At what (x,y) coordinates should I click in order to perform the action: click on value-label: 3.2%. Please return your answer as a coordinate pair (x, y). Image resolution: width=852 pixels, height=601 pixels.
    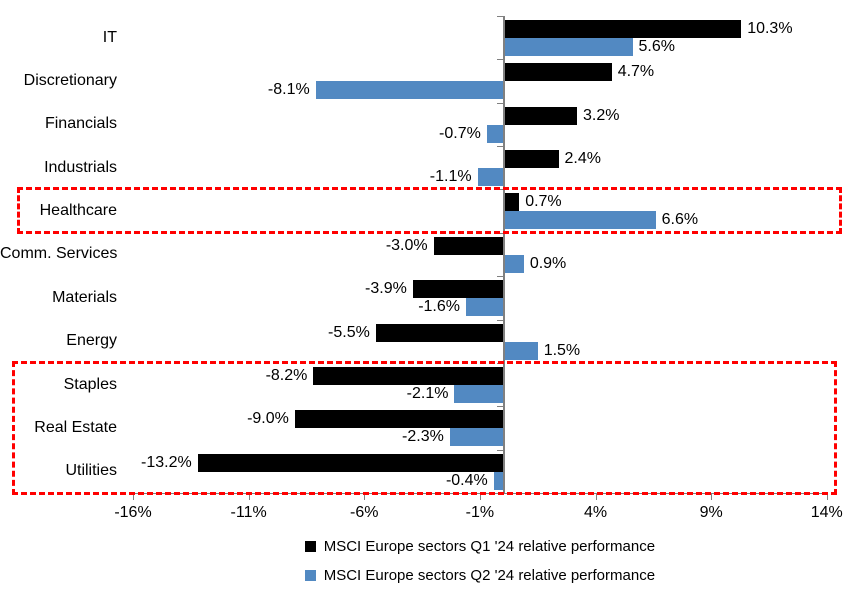
    Looking at the image, I should click on (601, 115).